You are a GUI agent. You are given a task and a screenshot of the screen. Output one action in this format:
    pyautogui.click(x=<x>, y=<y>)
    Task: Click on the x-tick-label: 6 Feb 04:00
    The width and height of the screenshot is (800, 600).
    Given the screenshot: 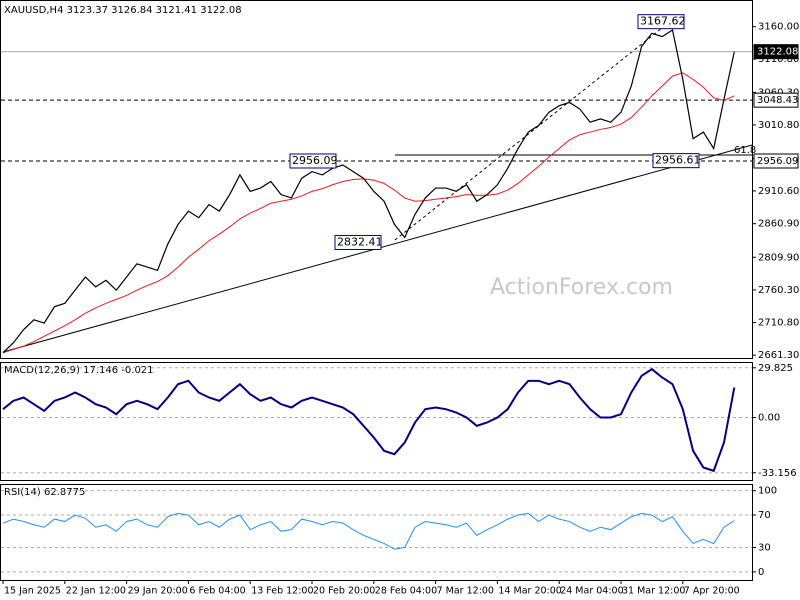 What is the action you would take?
    pyautogui.click(x=217, y=591)
    